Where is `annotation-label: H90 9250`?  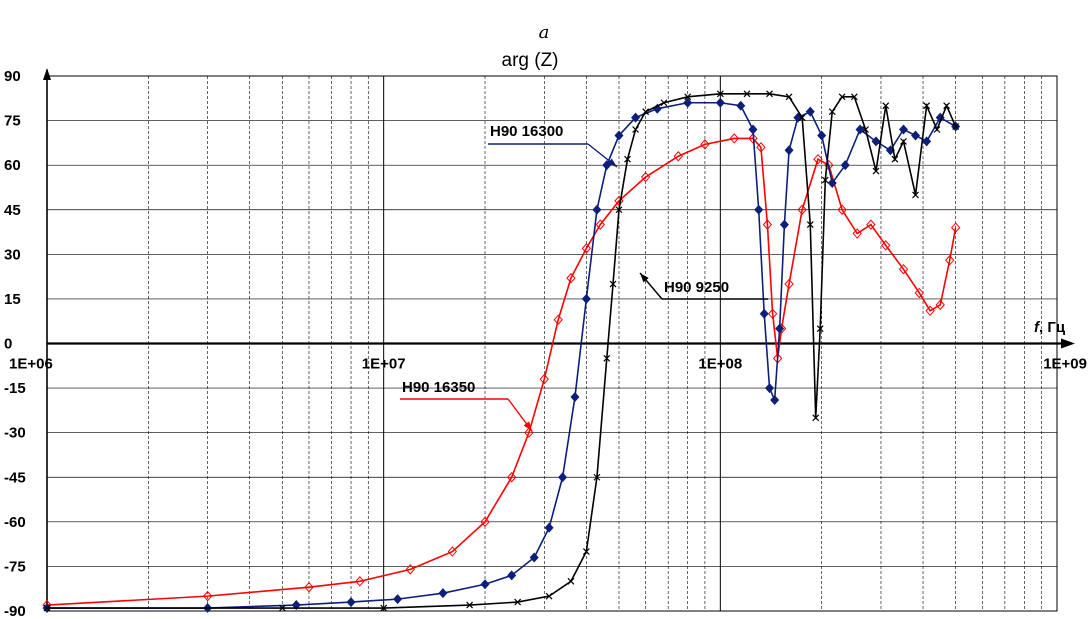 annotation-label: H90 9250 is located at coordinates (696, 287).